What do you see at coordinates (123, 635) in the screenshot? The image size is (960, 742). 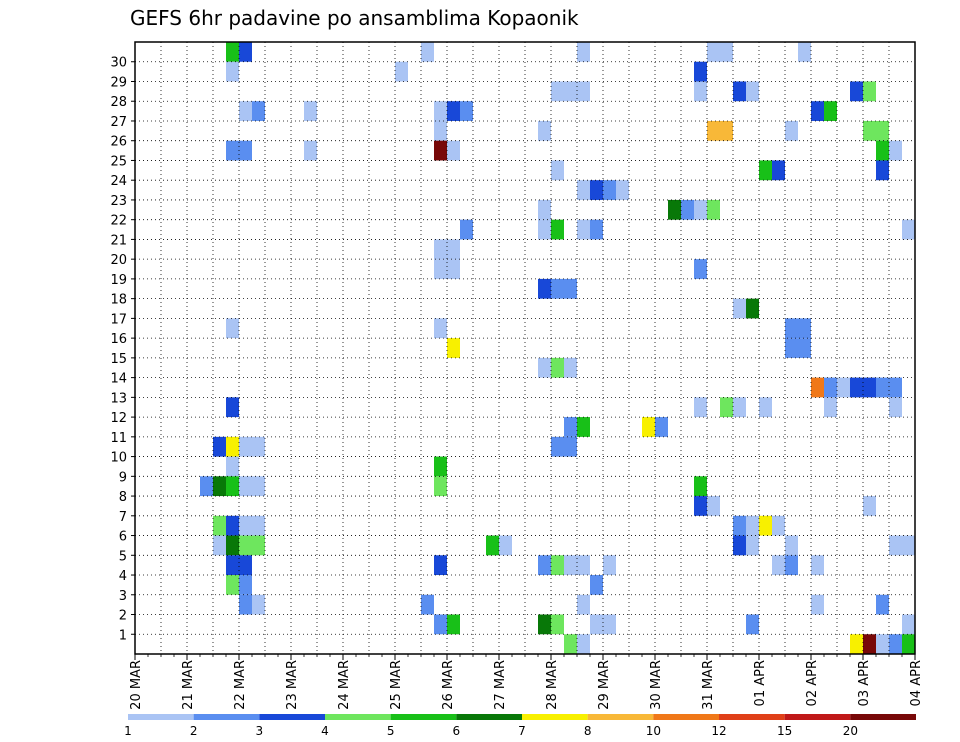 I see `y-tick-label: 1` at bounding box center [123, 635].